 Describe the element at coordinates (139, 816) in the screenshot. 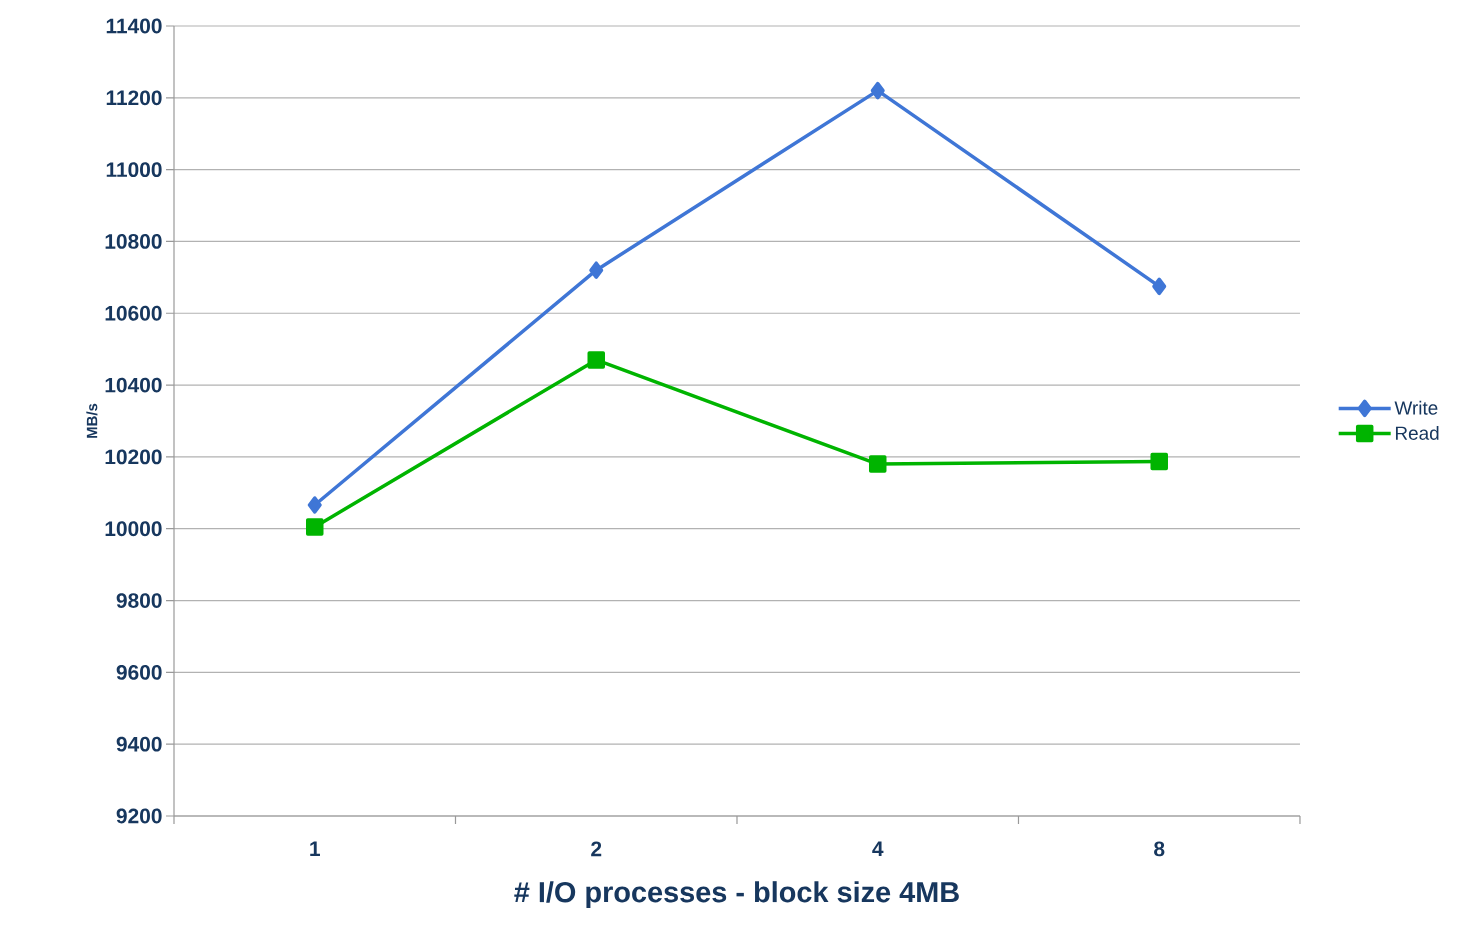

I see `y-tick-label: 9200` at that location.